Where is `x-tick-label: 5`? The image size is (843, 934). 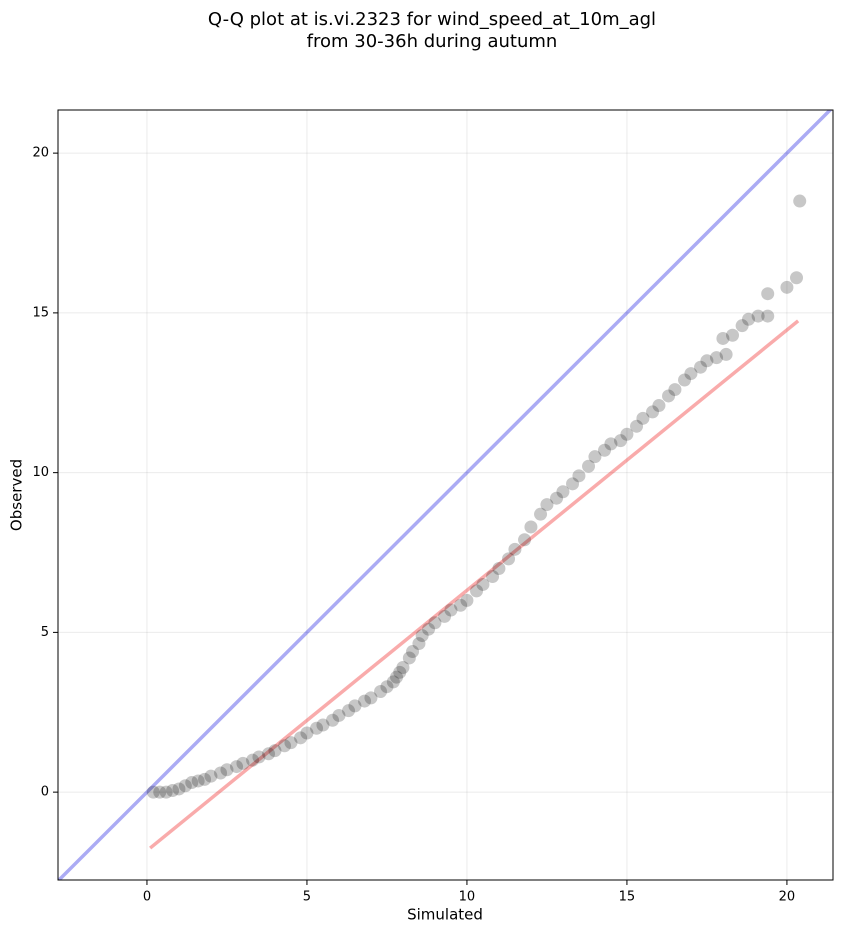 x-tick-label: 5 is located at coordinates (307, 897).